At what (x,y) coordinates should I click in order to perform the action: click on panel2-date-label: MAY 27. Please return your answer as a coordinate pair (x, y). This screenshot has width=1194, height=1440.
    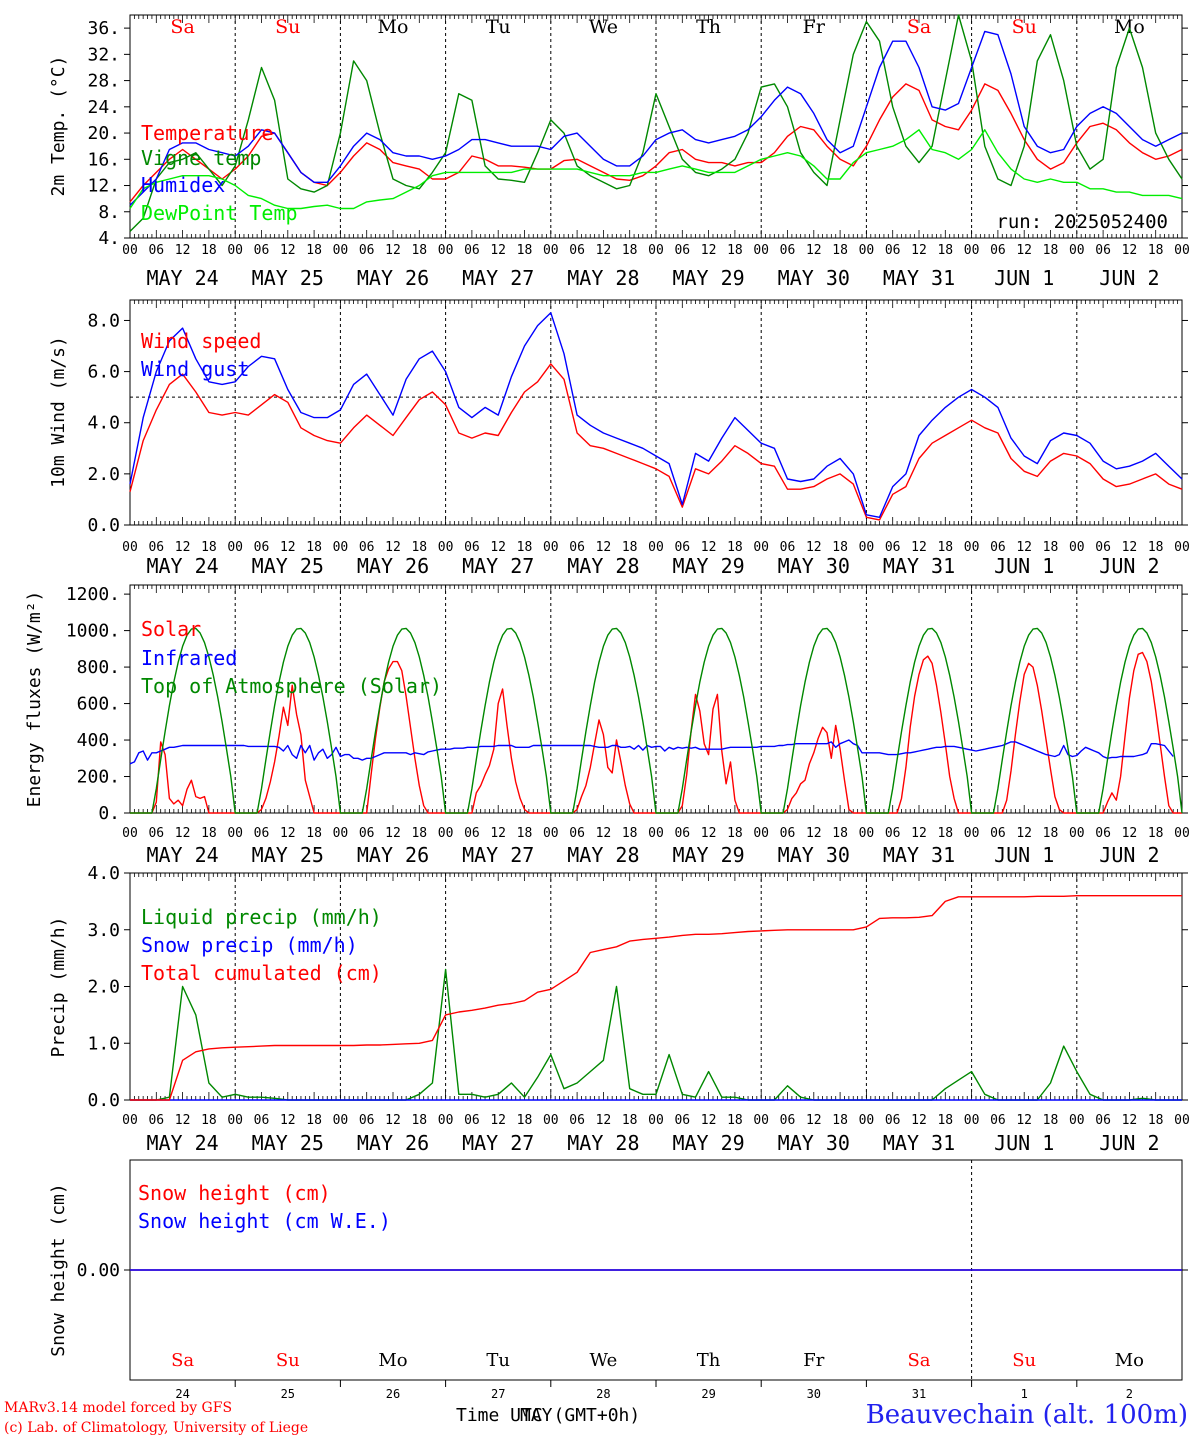
    Looking at the image, I should click on (498, 566).